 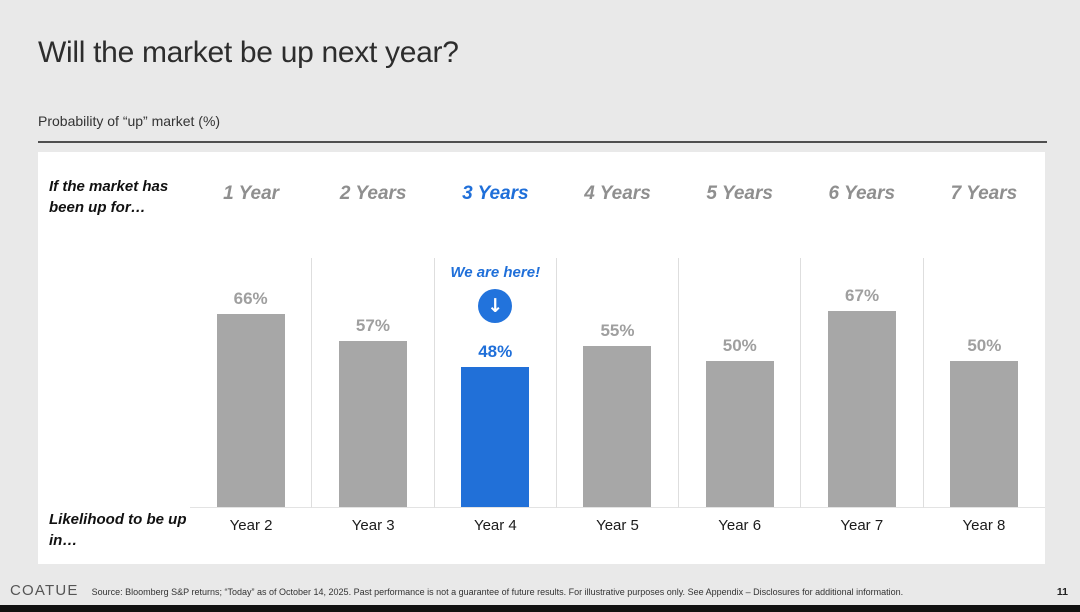 I want to click on divider-rule, so click(x=542, y=142).